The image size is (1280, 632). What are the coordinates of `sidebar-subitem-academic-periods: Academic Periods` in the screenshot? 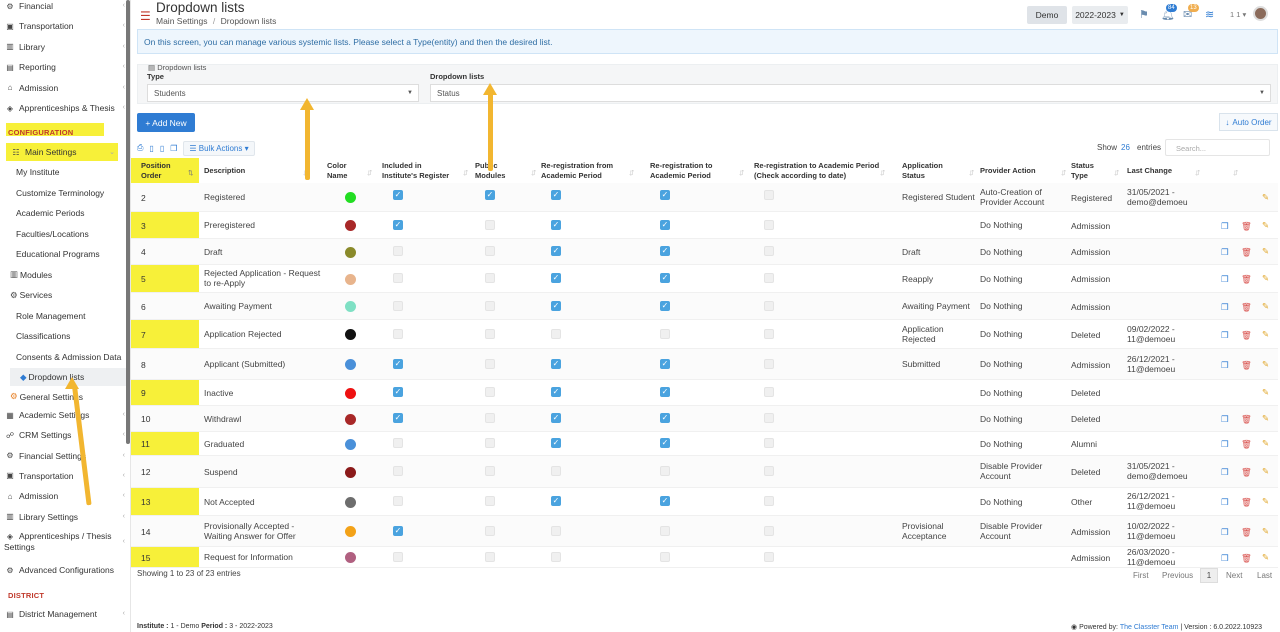 It's located at (64, 213).